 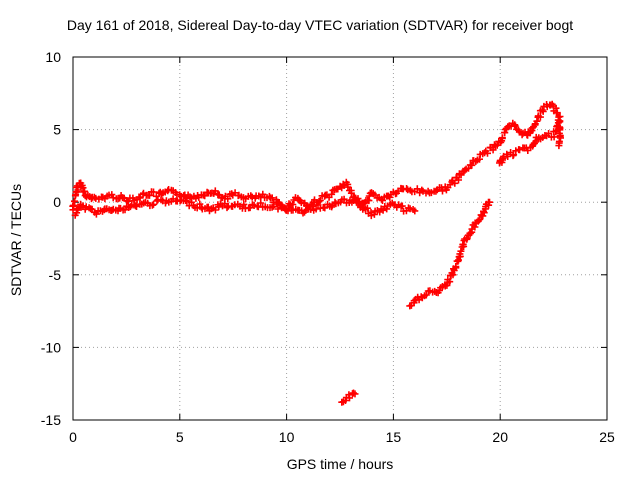 I want to click on x-tick-label: 15, so click(x=394, y=437).